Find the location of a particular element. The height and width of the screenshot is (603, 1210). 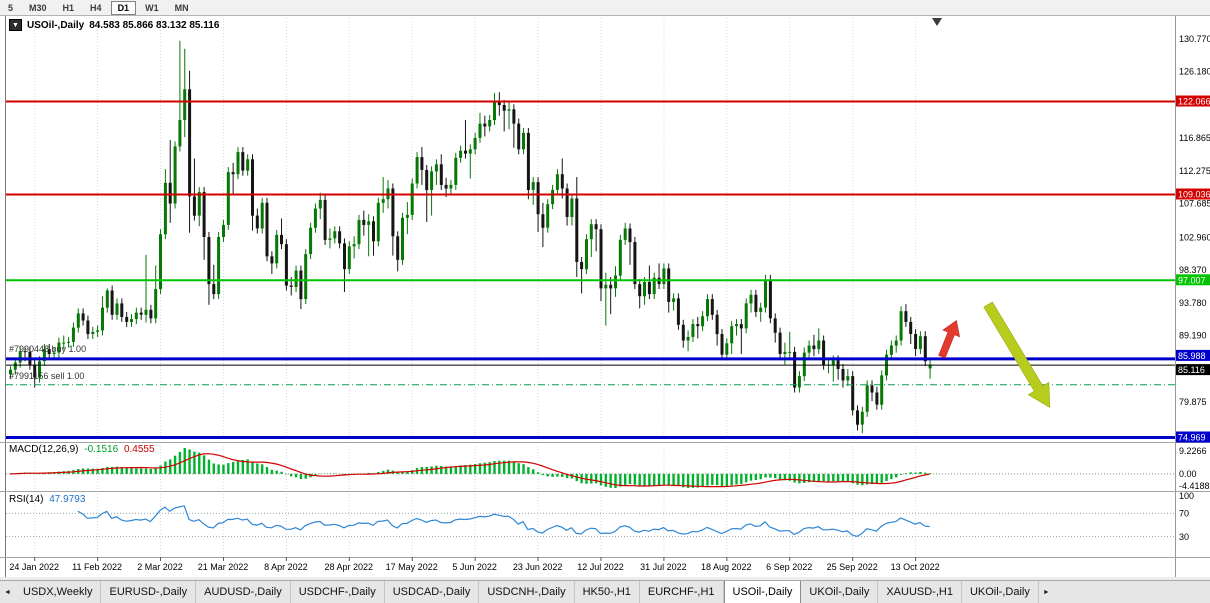

svg-text: 93.780 is located at coordinates (1193, 303).